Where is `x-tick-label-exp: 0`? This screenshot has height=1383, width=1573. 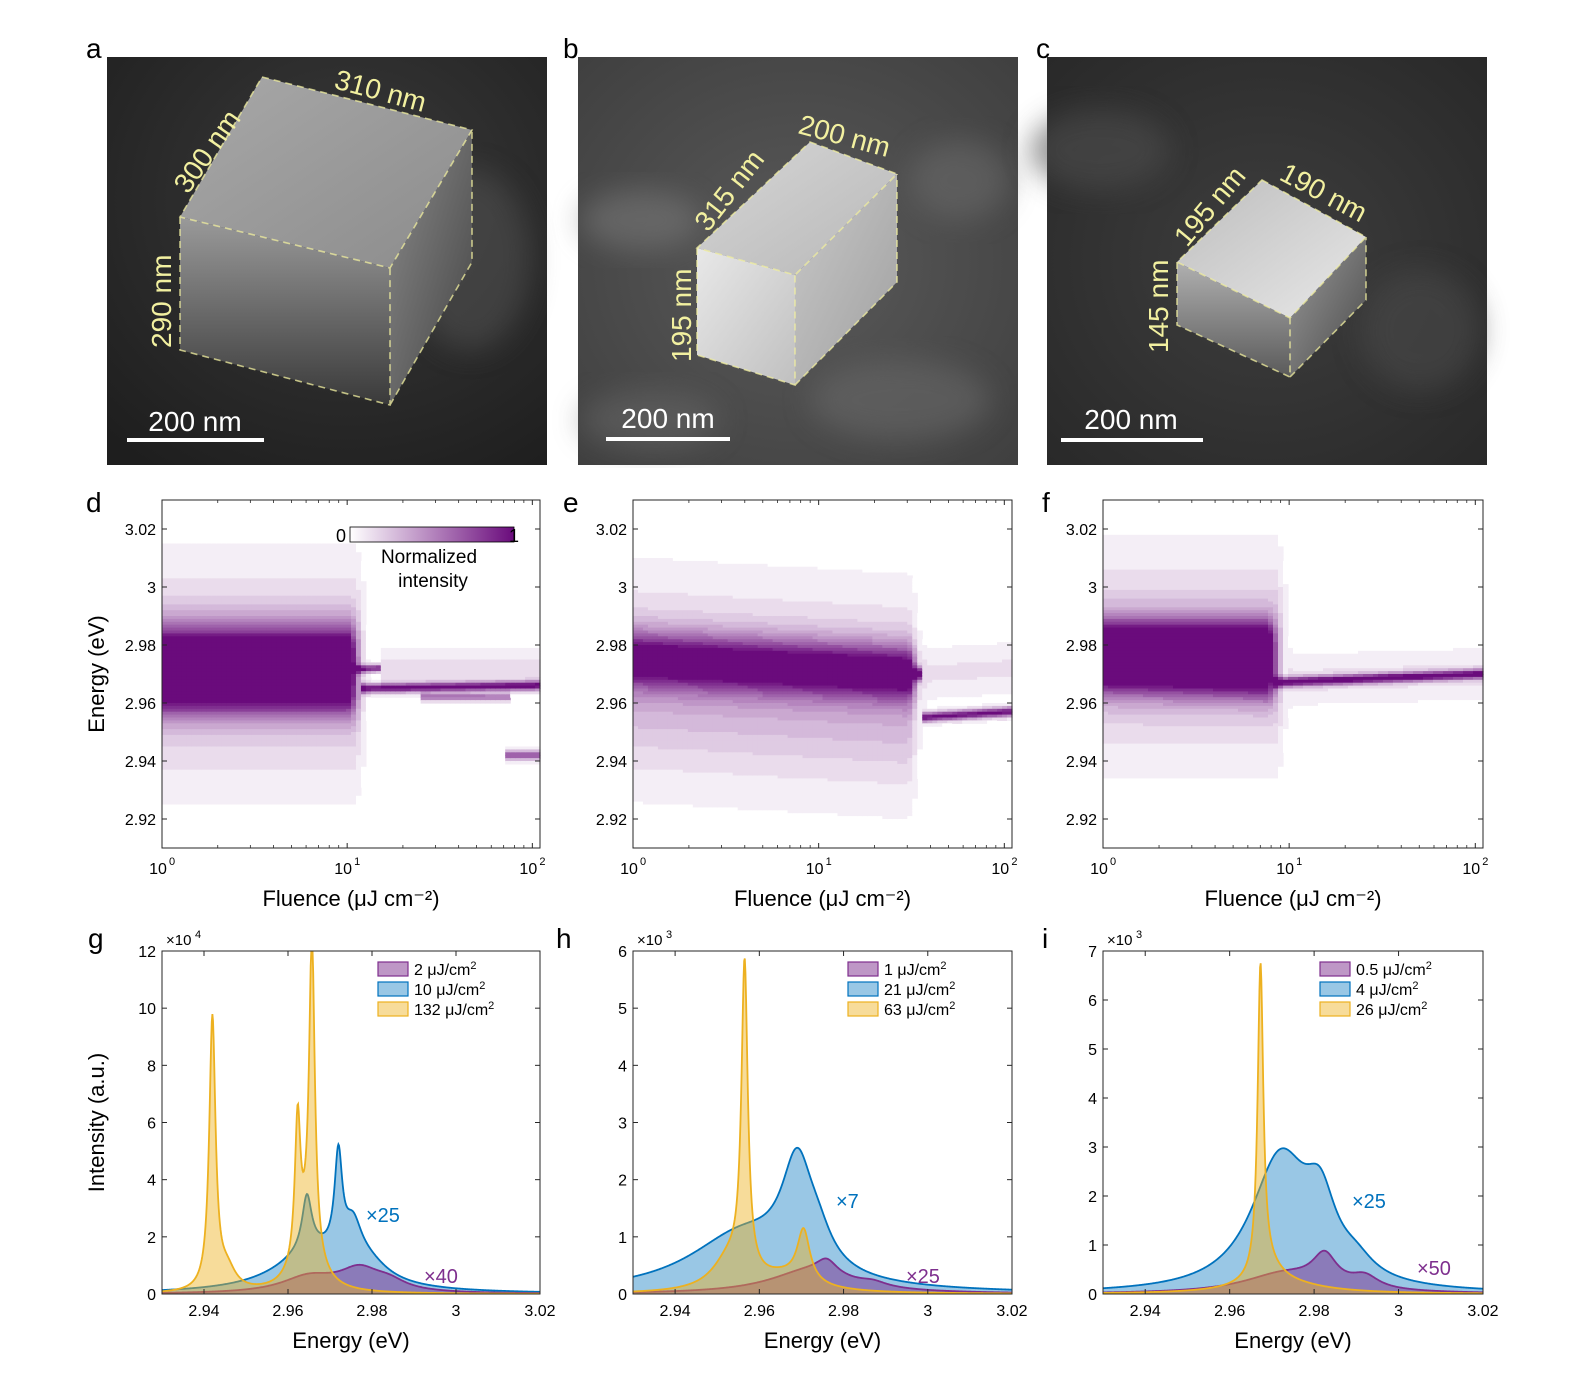 x-tick-label-exp: 0 is located at coordinates (172, 862).